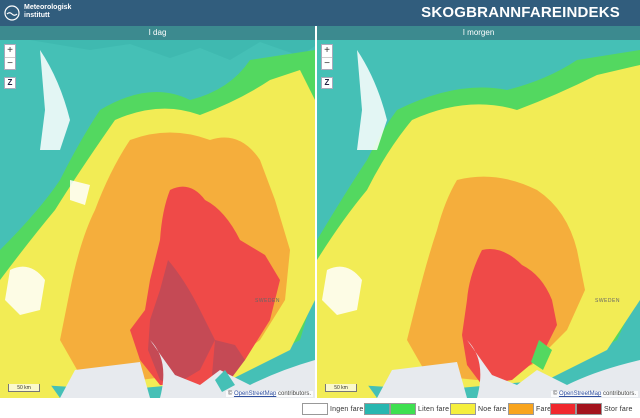 Image resolution: width=640 pixels, height=418 pixels. I want to click on met-logo-icon, so click(12, 13).